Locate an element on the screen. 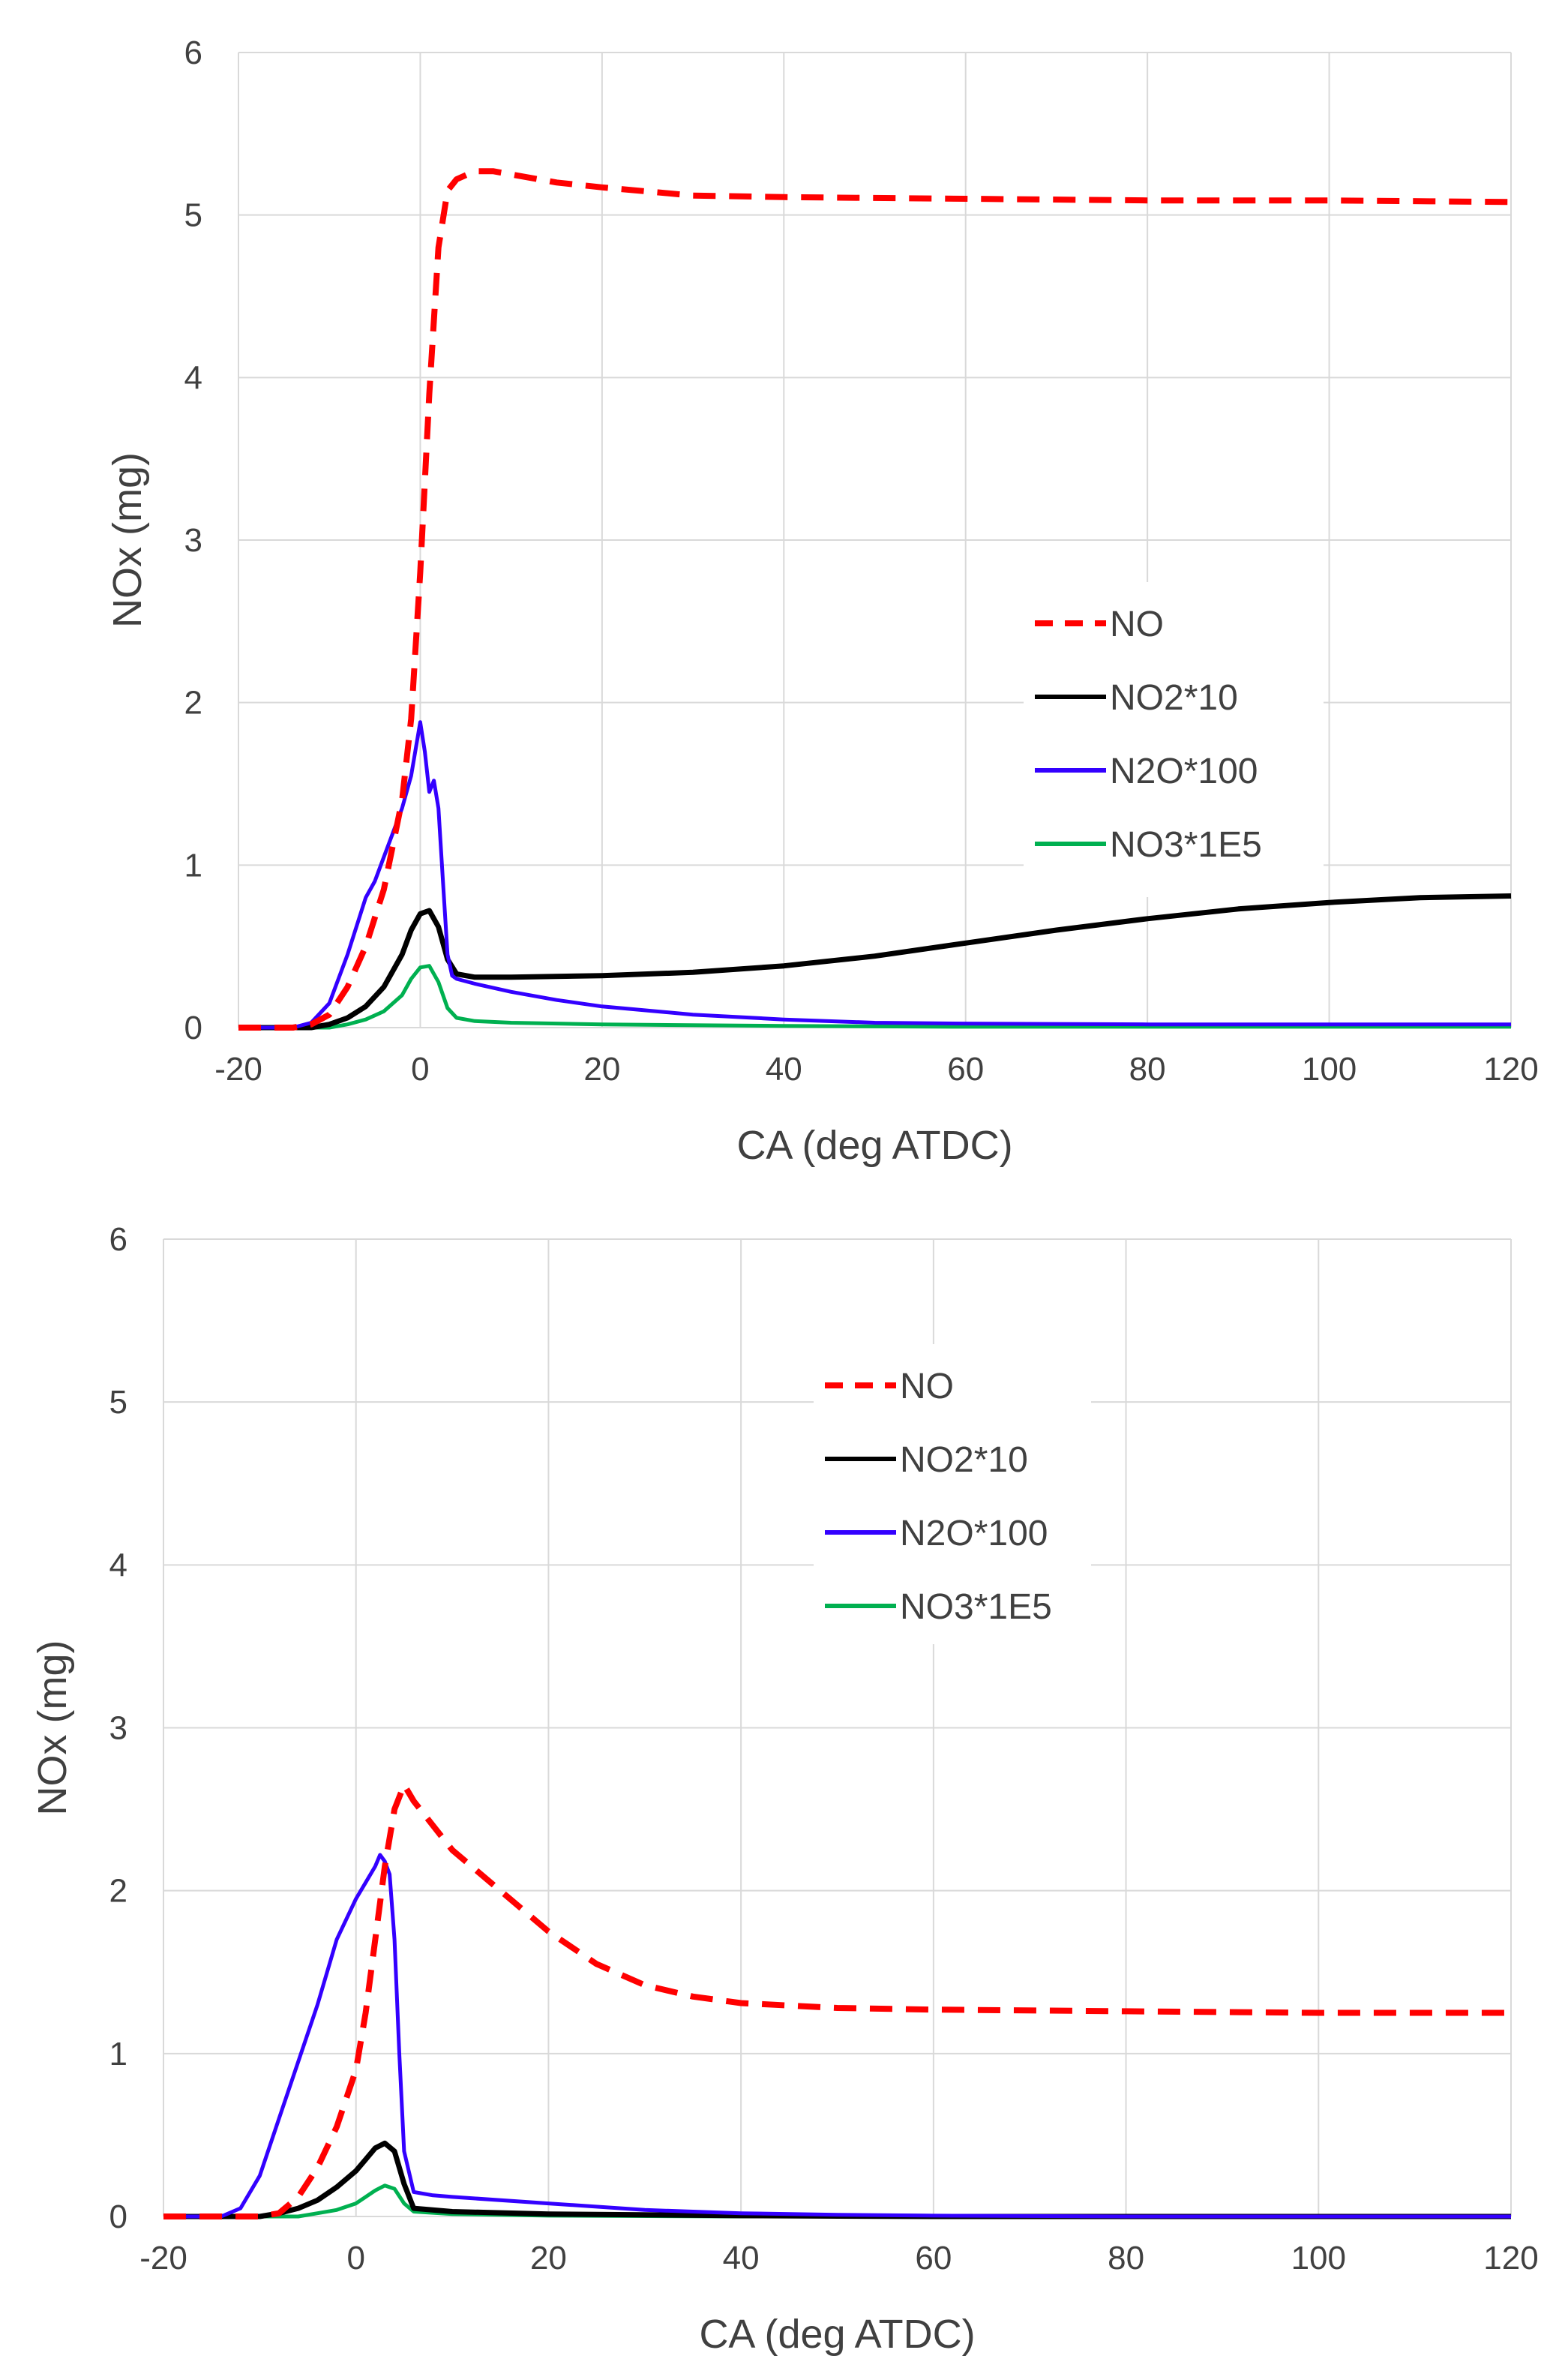  top-xtick-label-1: 0 is located at coordinates (420, 1069).